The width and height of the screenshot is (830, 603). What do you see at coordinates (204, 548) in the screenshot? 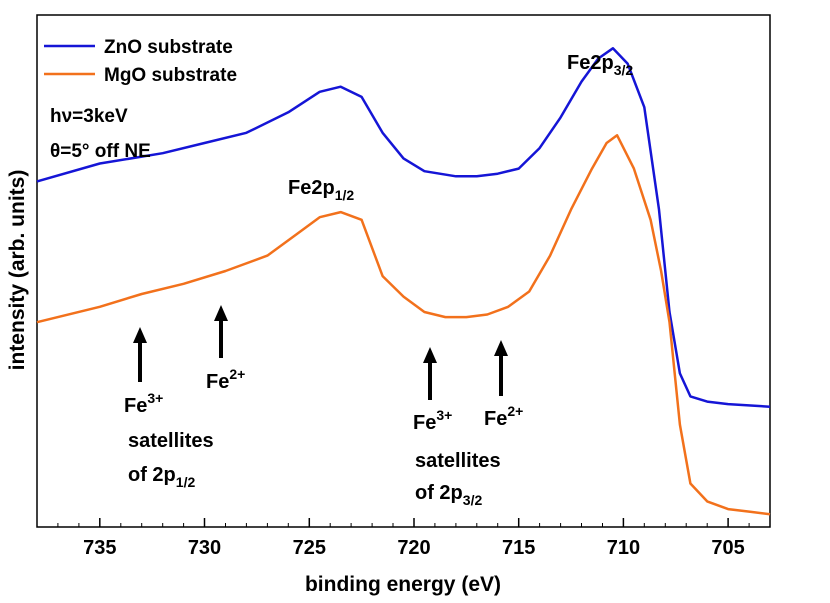
I see `x-tick-label: 730` at bounding box center [204, 548].